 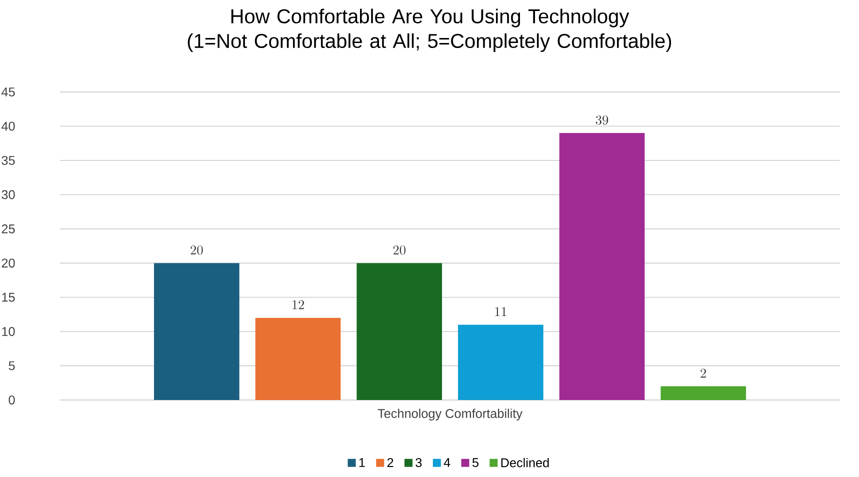 I want to click on data-label: 2, so click(x=703, y=373).